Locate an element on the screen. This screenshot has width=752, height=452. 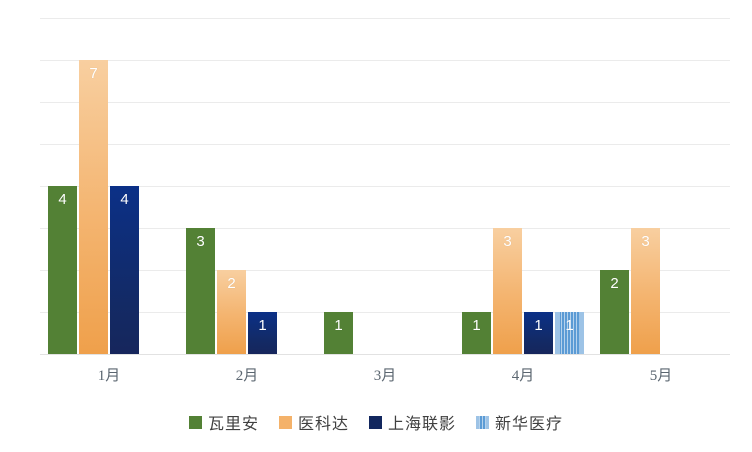
legend-swatch-lightblue-icon is located at coordinates (483, 422).